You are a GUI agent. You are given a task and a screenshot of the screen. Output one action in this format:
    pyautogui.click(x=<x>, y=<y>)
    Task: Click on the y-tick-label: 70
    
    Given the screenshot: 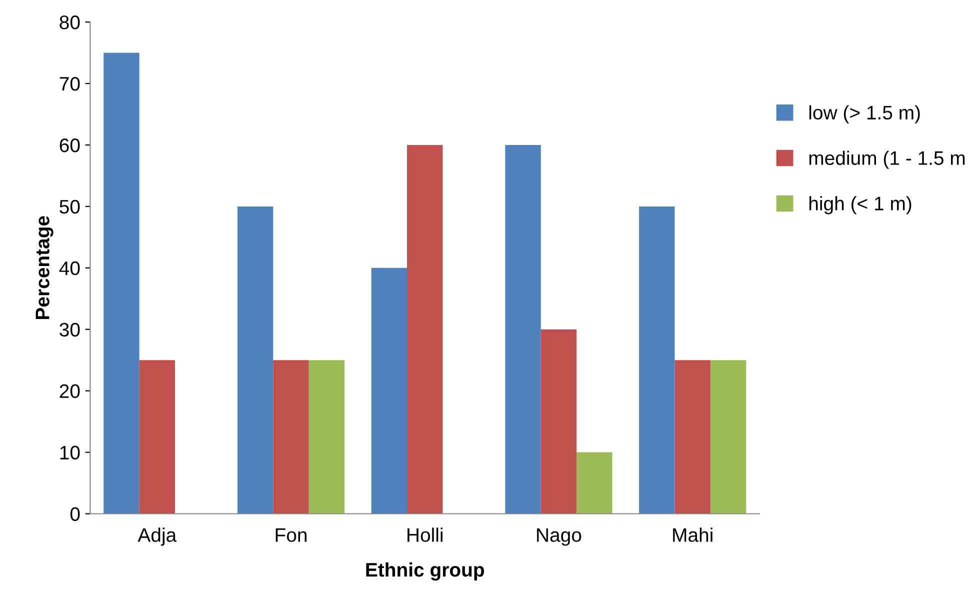 What is the action you would take?
    pyautogui.click(x=70, y=83)
    